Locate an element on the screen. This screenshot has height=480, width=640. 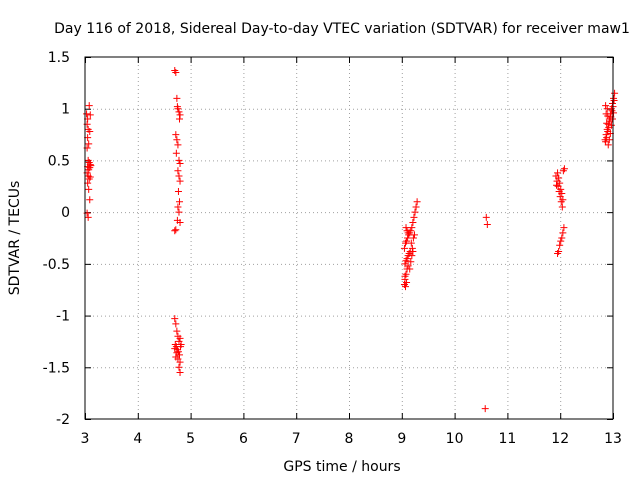
y-tick-label: 0 is located at coordinates (65, 213).